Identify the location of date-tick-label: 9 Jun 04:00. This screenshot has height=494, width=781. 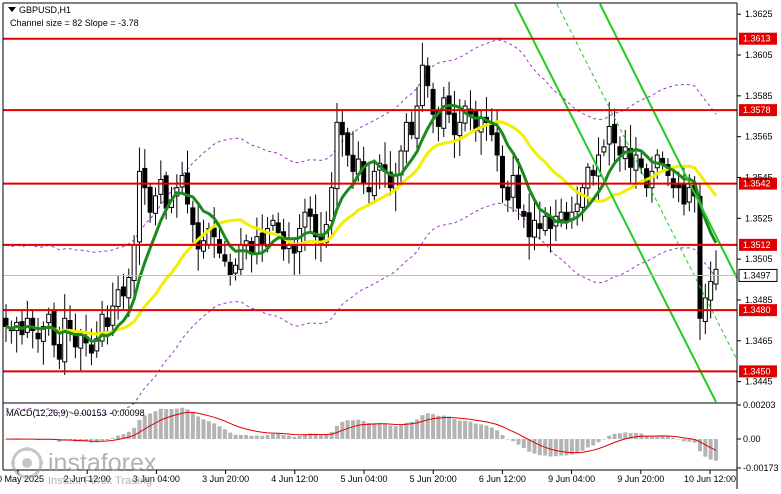
(571, 479).